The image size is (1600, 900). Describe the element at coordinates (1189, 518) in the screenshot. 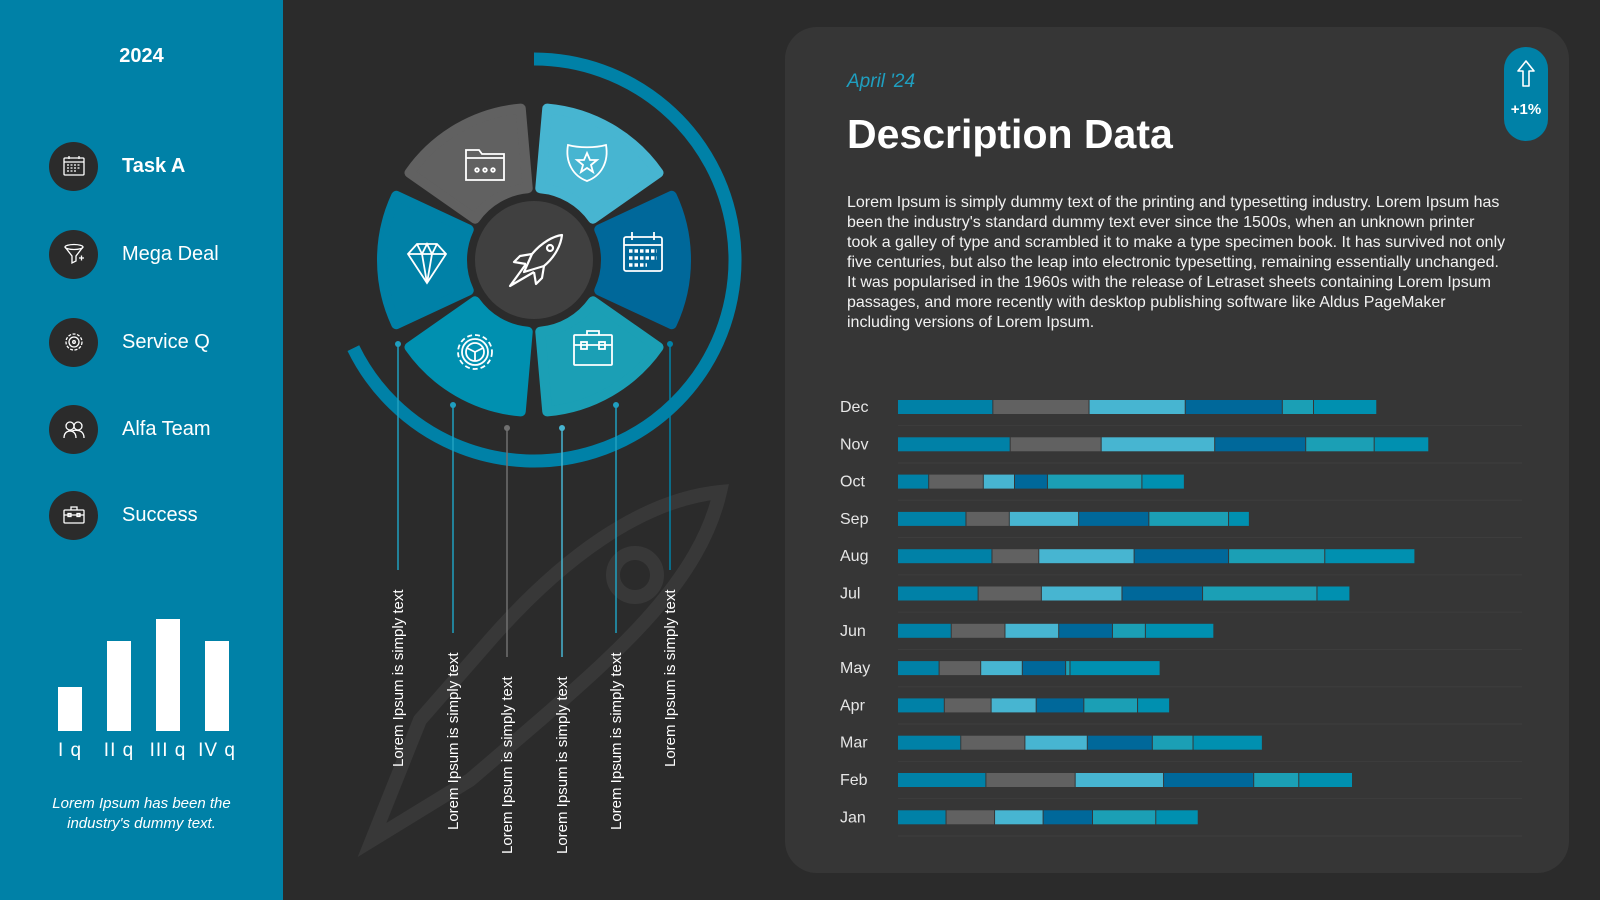

I see `bar-segment-sep-s5` at that location.